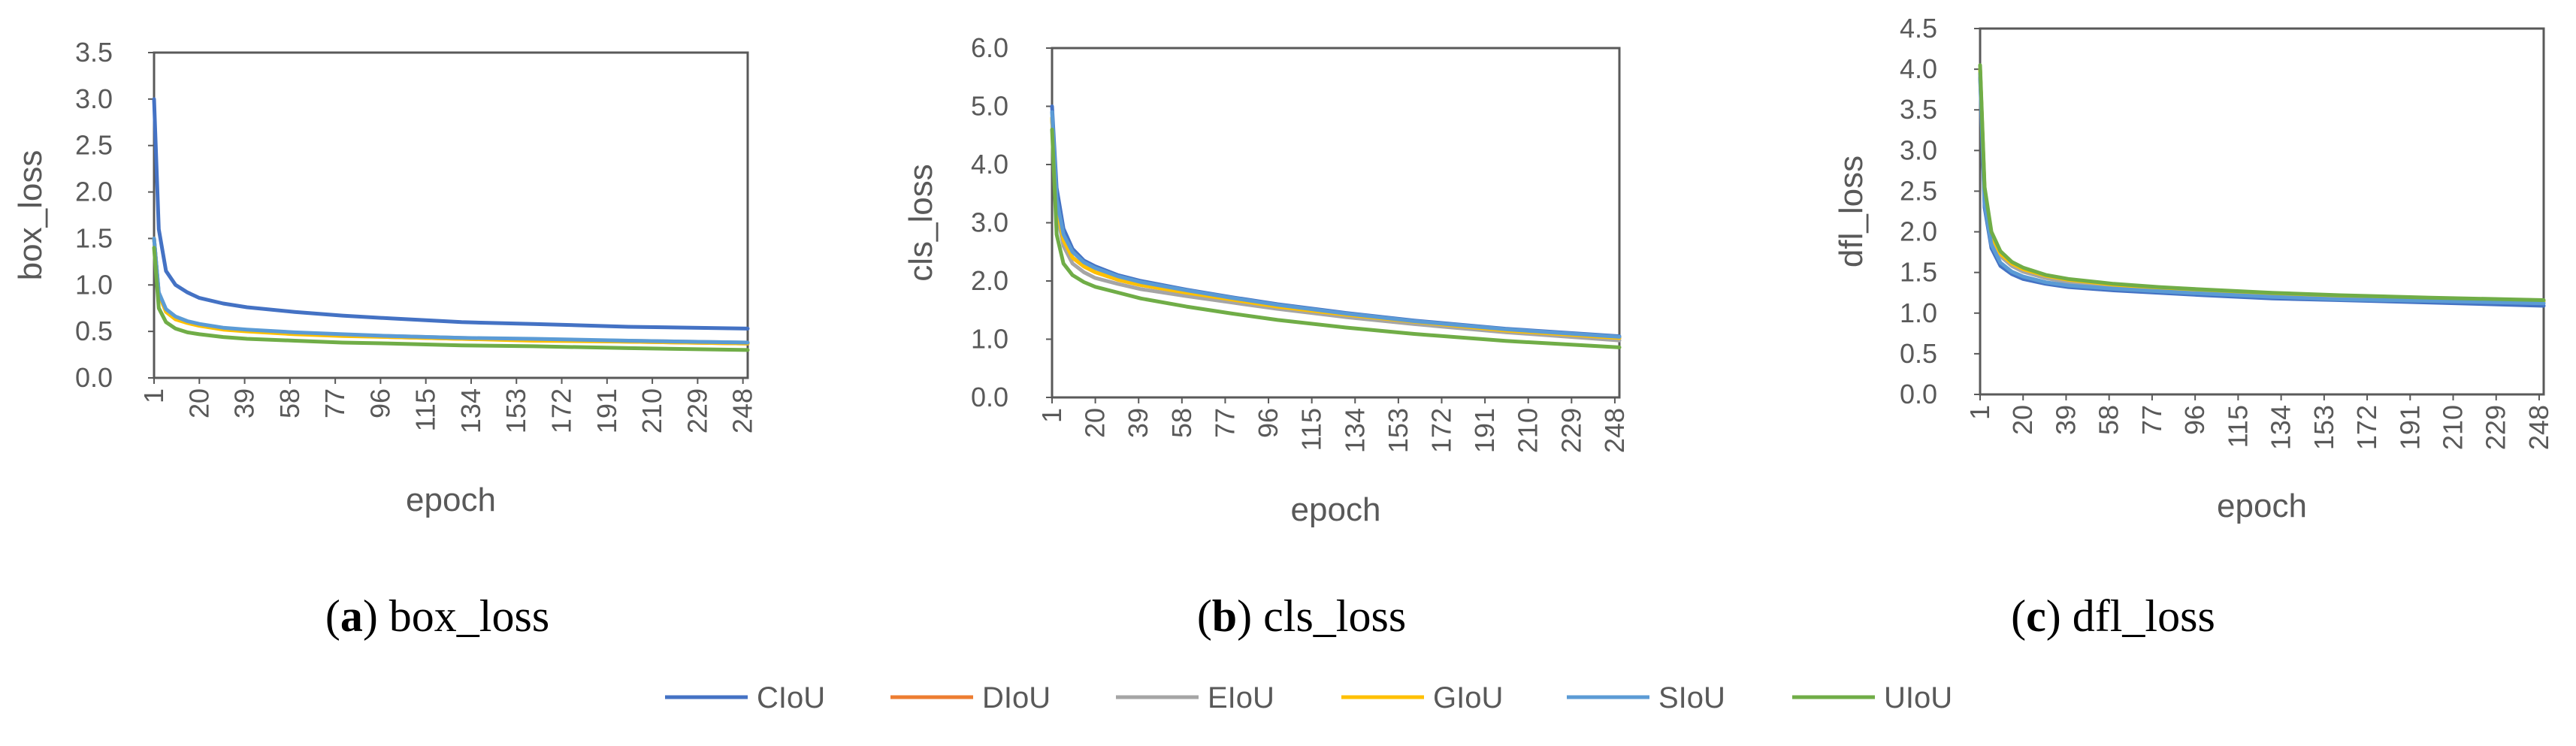 This screenshot has width=2576, height=746. I want to click on caption-letter: b, so click(1224, 616).